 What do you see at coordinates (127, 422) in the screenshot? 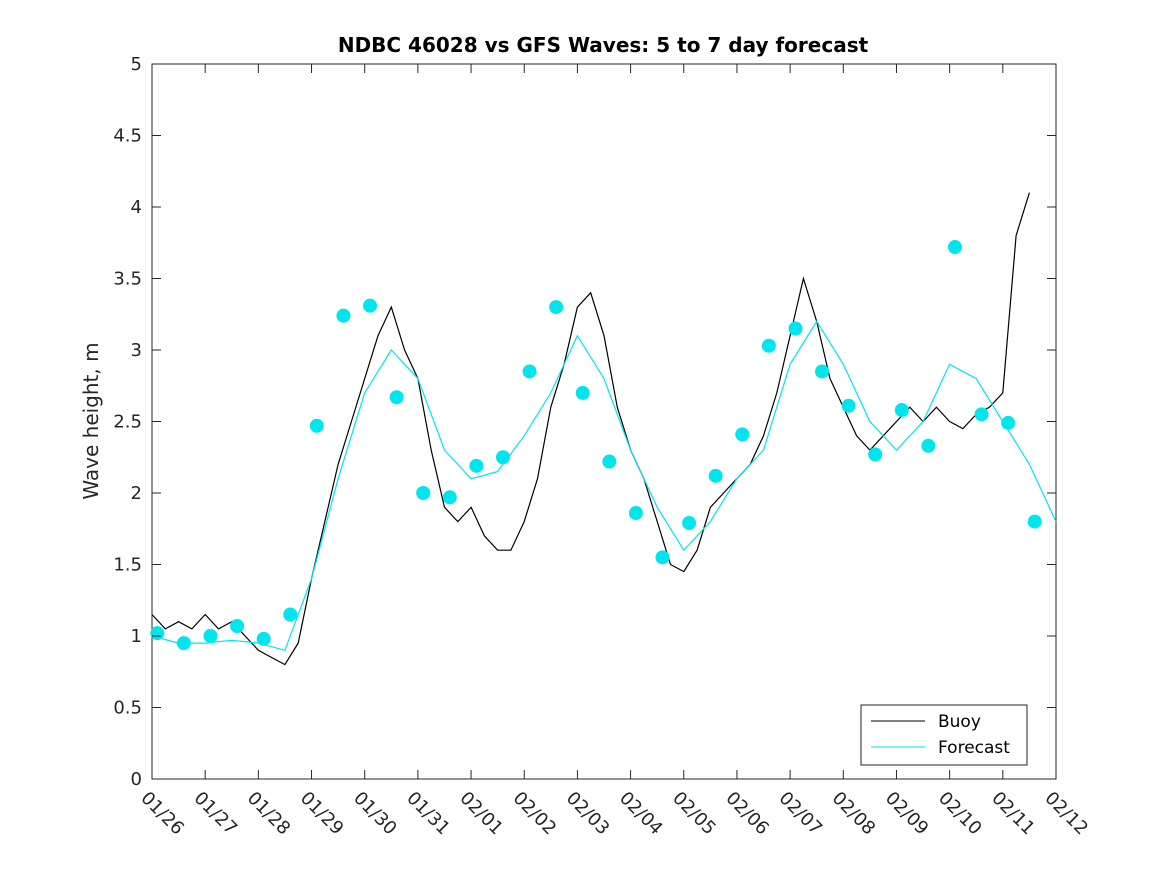
I see `y-tick-label: 2.5` at bounding box center [127, 422].